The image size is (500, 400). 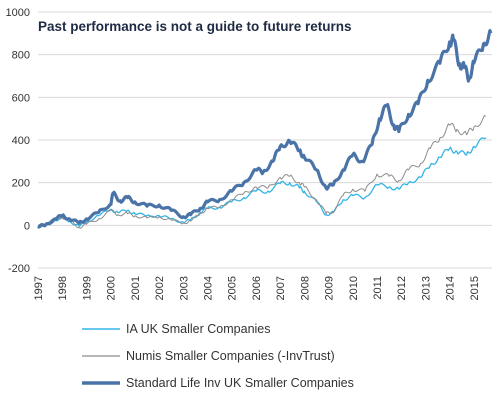 I want to click on y-axis: -200 0 200 400 600 800 1000, so click(x=18, y=141).